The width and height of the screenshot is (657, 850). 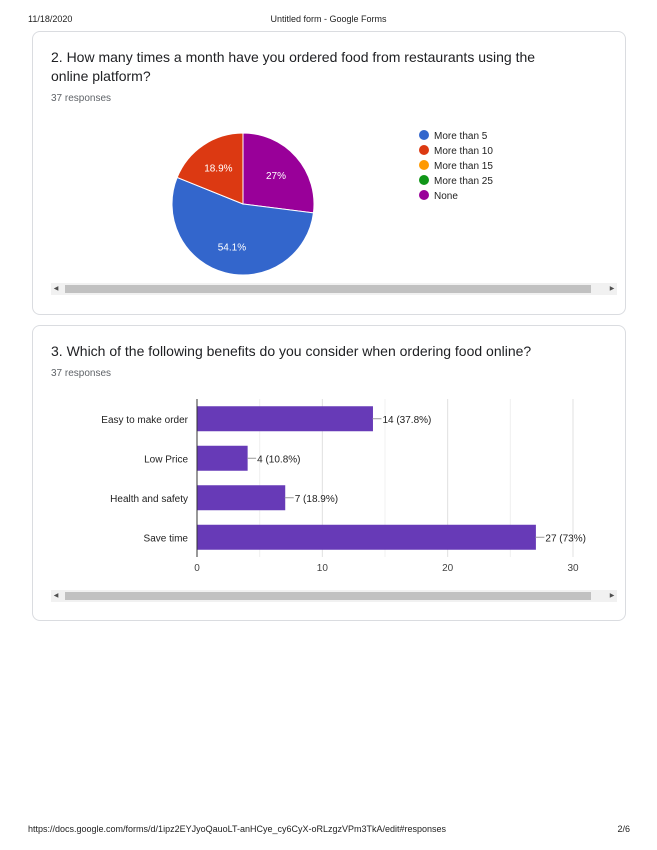 I want to click on bar-data-label: 7 (18.9%), so click(x=316, y=499).